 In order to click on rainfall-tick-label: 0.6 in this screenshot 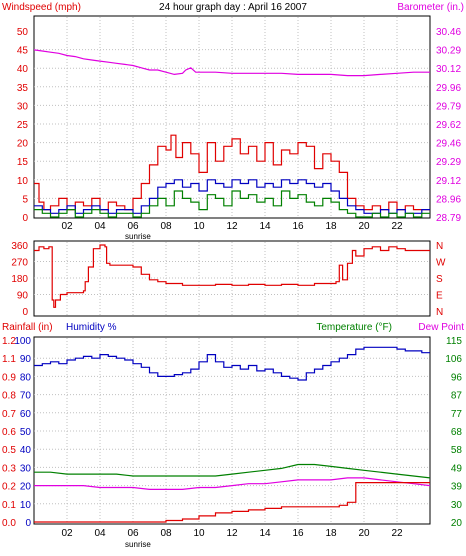, I will do `click(9, 432)`.